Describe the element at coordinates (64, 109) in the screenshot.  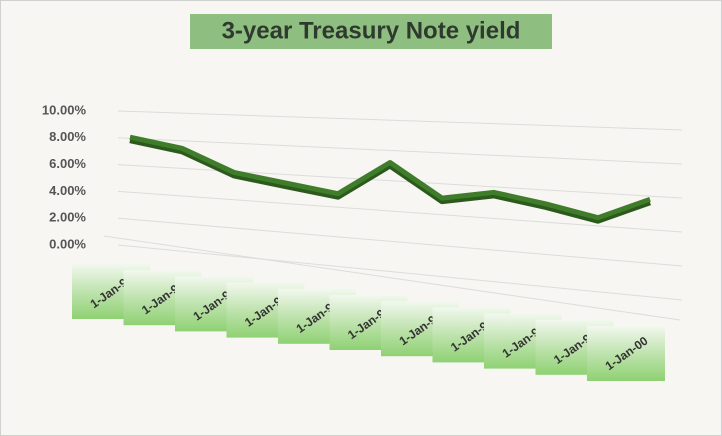
I see `y-tick-label: 10.00%` at that location.